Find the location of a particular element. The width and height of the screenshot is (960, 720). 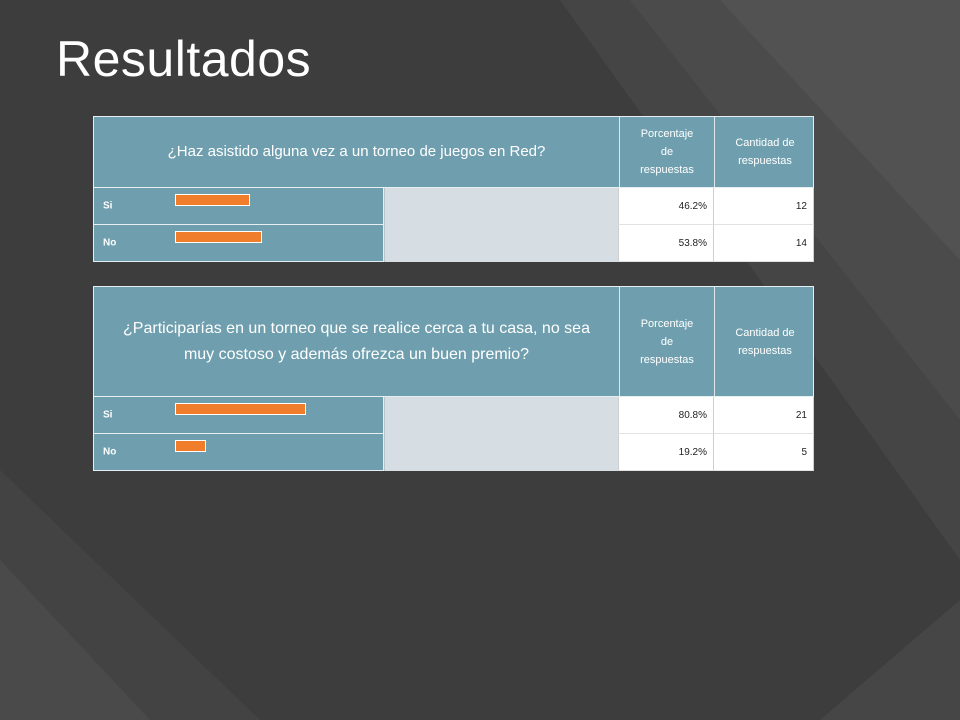

slide-title: Resultados is located at coordinates (184, 59).